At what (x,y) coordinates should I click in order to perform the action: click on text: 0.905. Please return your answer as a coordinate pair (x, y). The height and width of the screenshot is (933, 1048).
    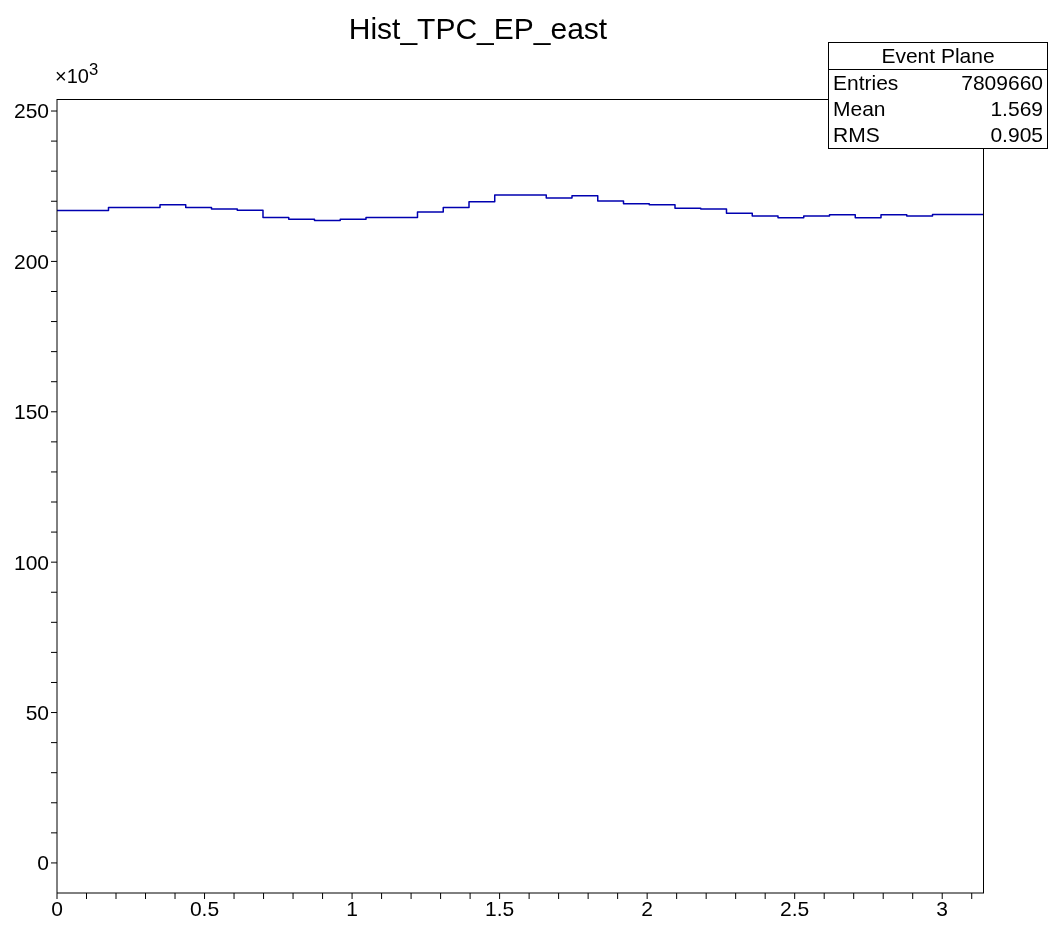
    Looking at the image, I should click on (1016, 135).